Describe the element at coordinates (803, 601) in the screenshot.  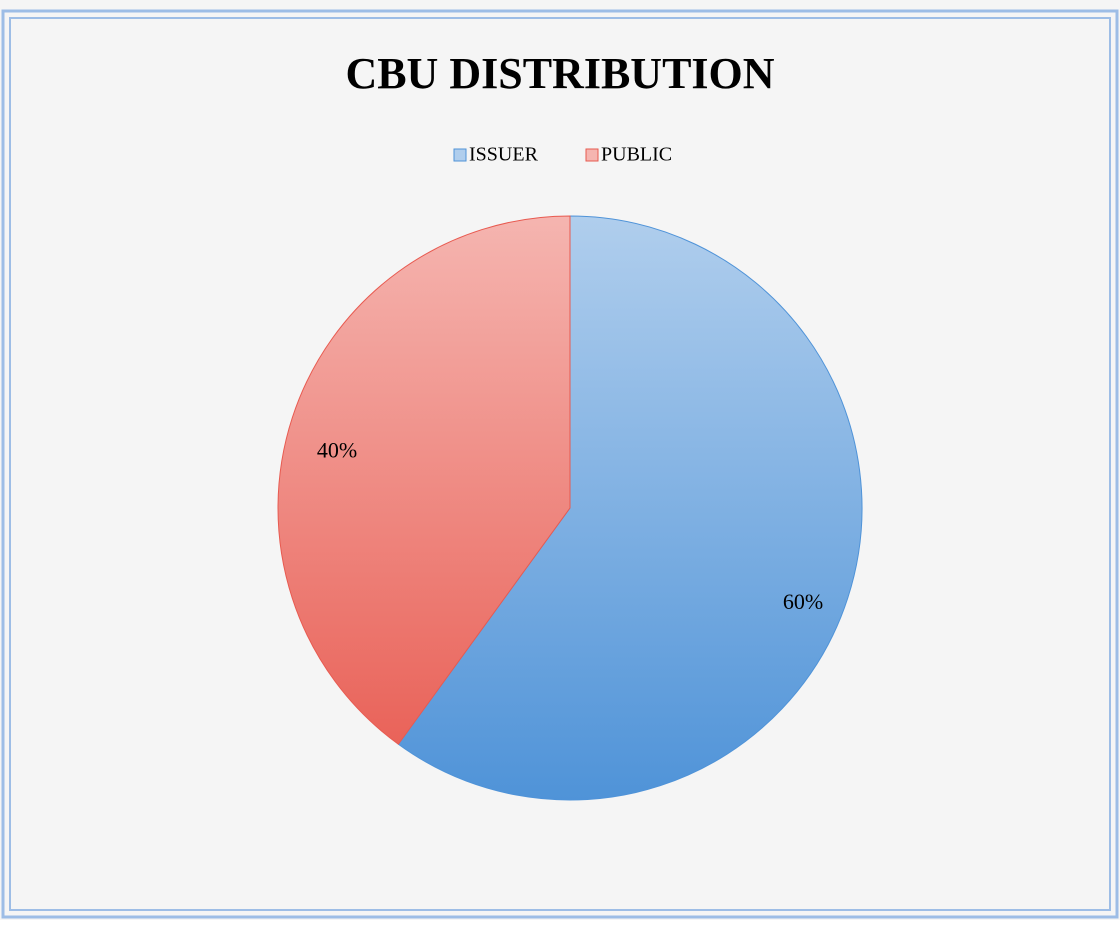
I see `data-label: 60%` at that location.